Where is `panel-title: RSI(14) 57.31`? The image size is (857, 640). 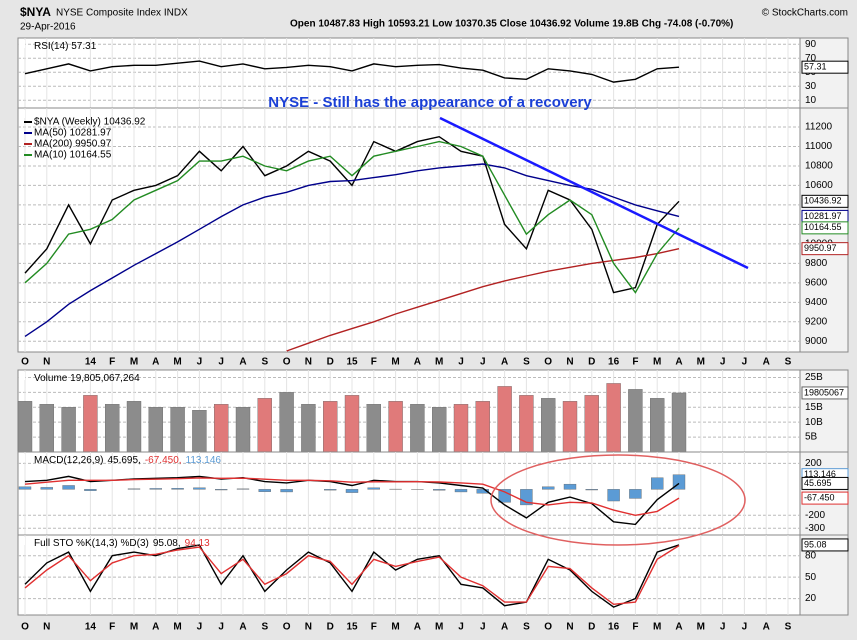 panel-title: RSI(14) 57.31 is located at coordinates (65, 46).